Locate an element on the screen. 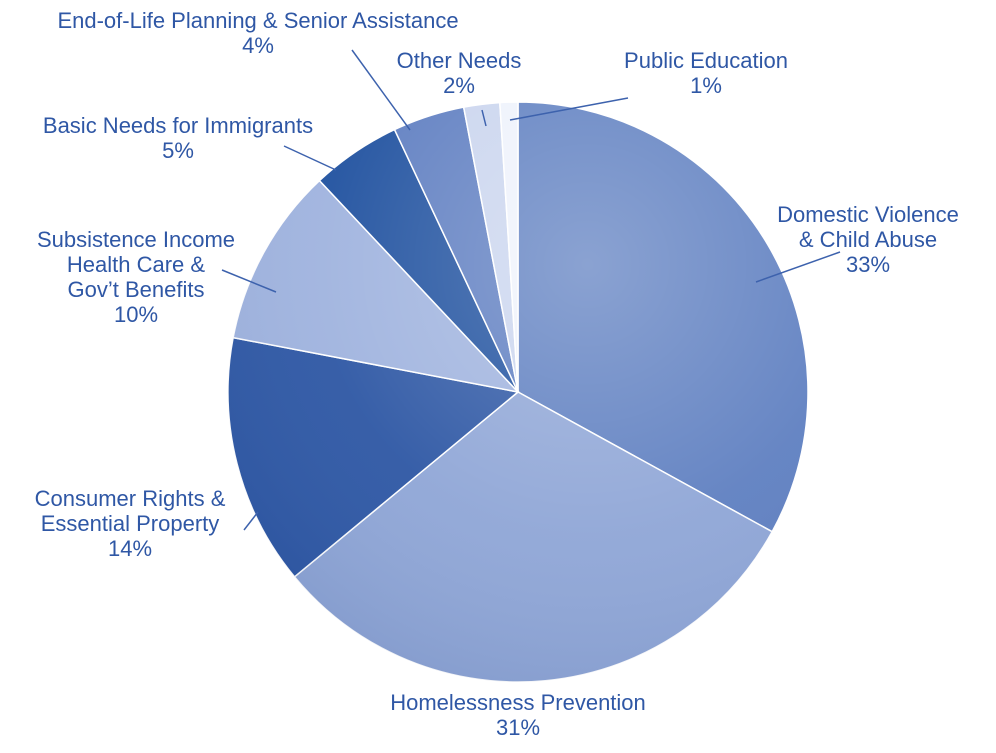  slice-label-text: Public Education is located at coordinates (706, 60).